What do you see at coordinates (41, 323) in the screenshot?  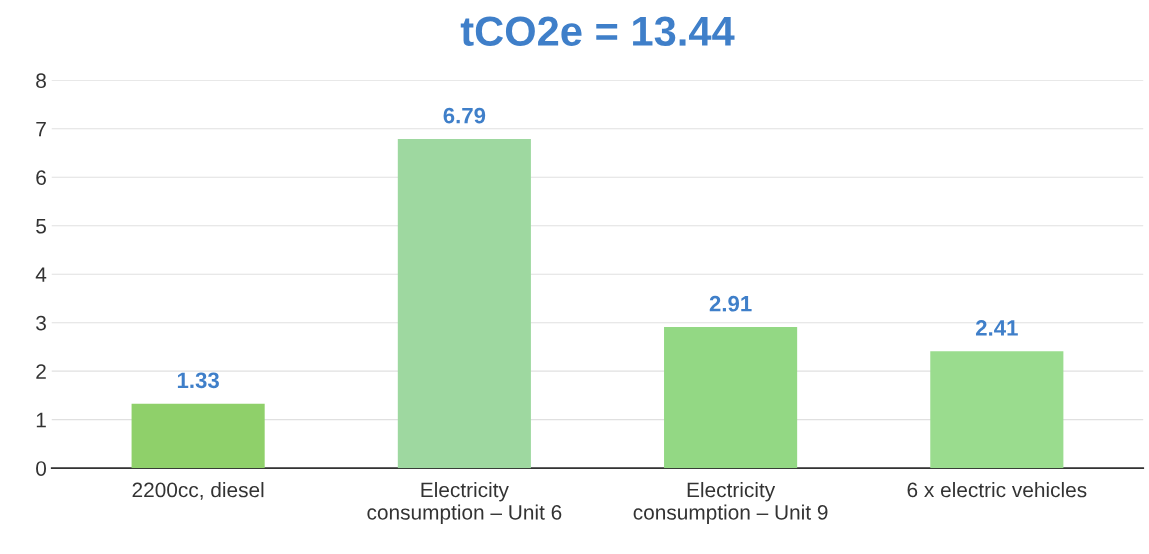 I see `y-tick-label: 3` at bounding box center [41, 323].